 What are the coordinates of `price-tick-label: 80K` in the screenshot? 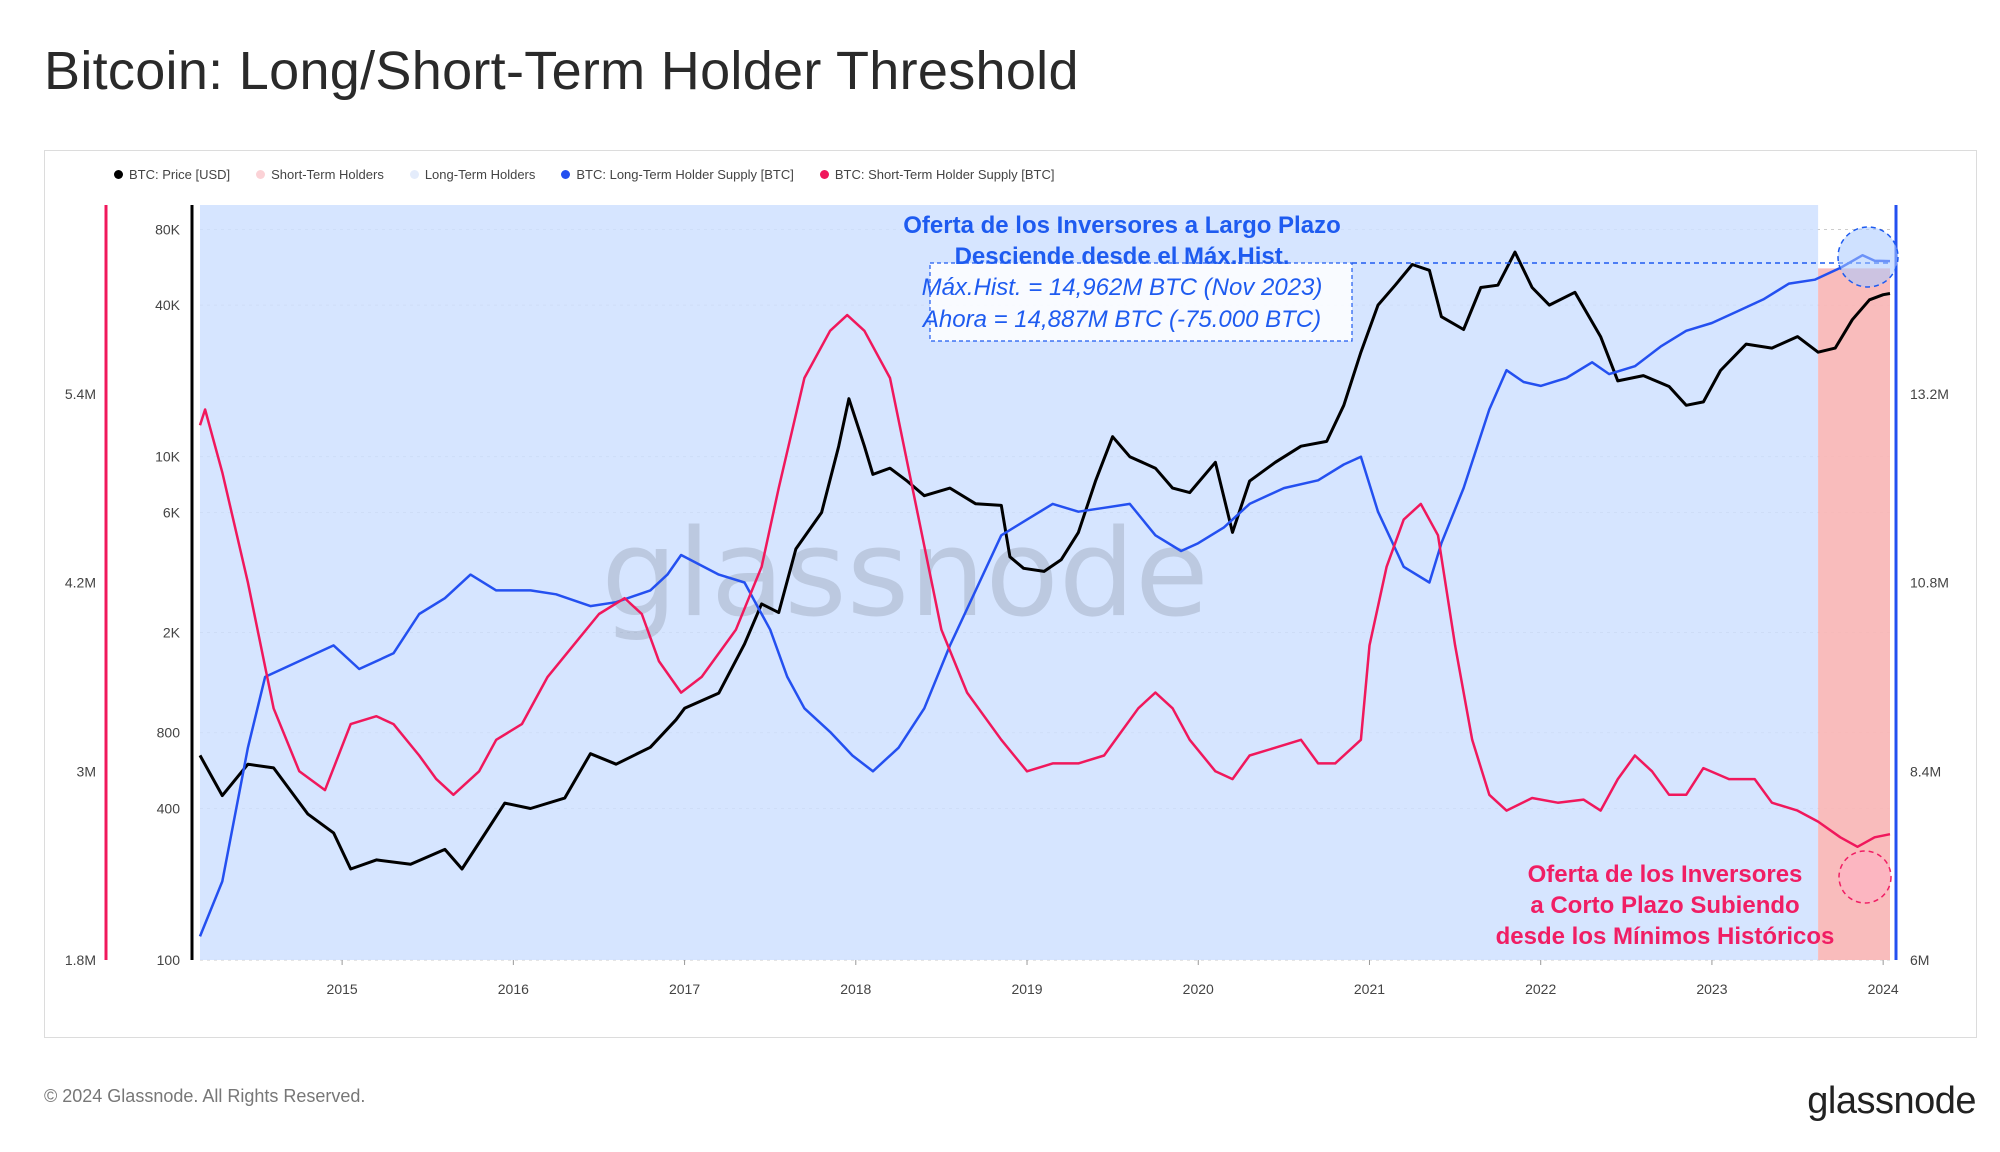 It's located at (168, 229).